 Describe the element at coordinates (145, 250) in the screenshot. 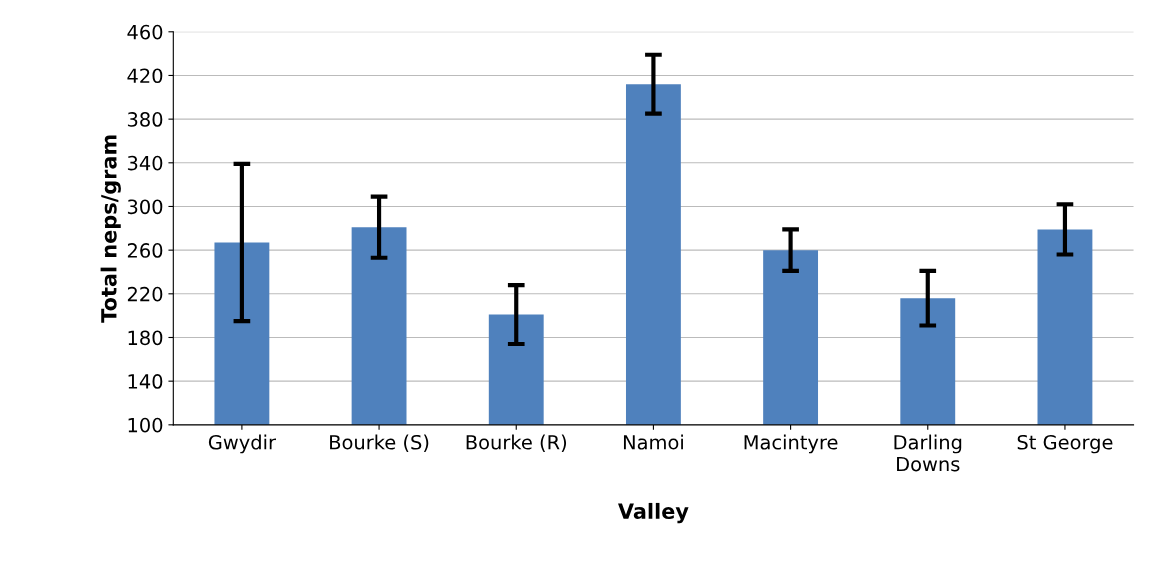

I see `y-tick-label: 260` at that location.